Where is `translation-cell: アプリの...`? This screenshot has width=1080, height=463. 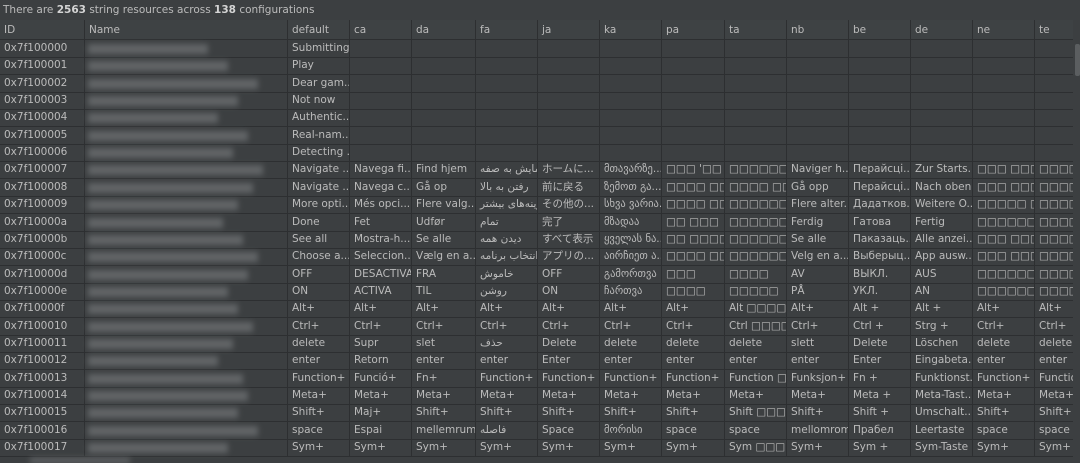
translation-cell: アプリの... is located at coordinates (569, 257).